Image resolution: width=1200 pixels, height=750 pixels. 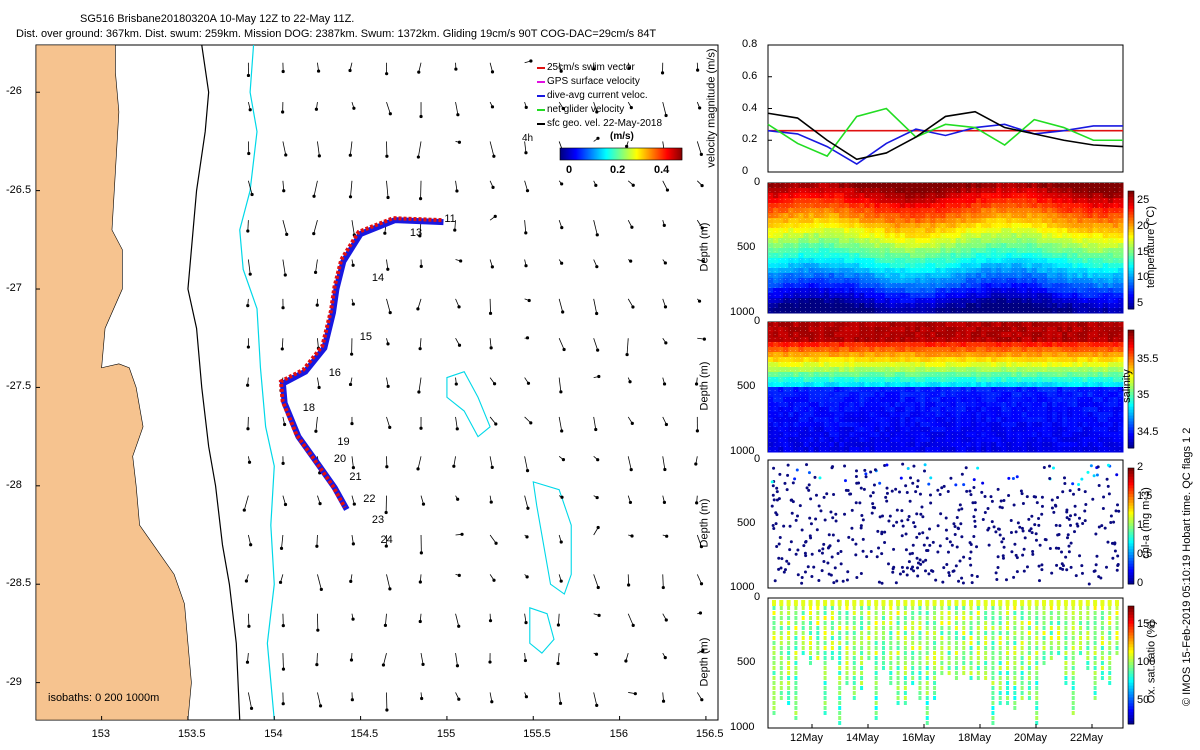 What do you see at coordinates (364, 734) in the screenshot?
I see `map-xtick-label: 154.5` at bounding box center [364, 734].